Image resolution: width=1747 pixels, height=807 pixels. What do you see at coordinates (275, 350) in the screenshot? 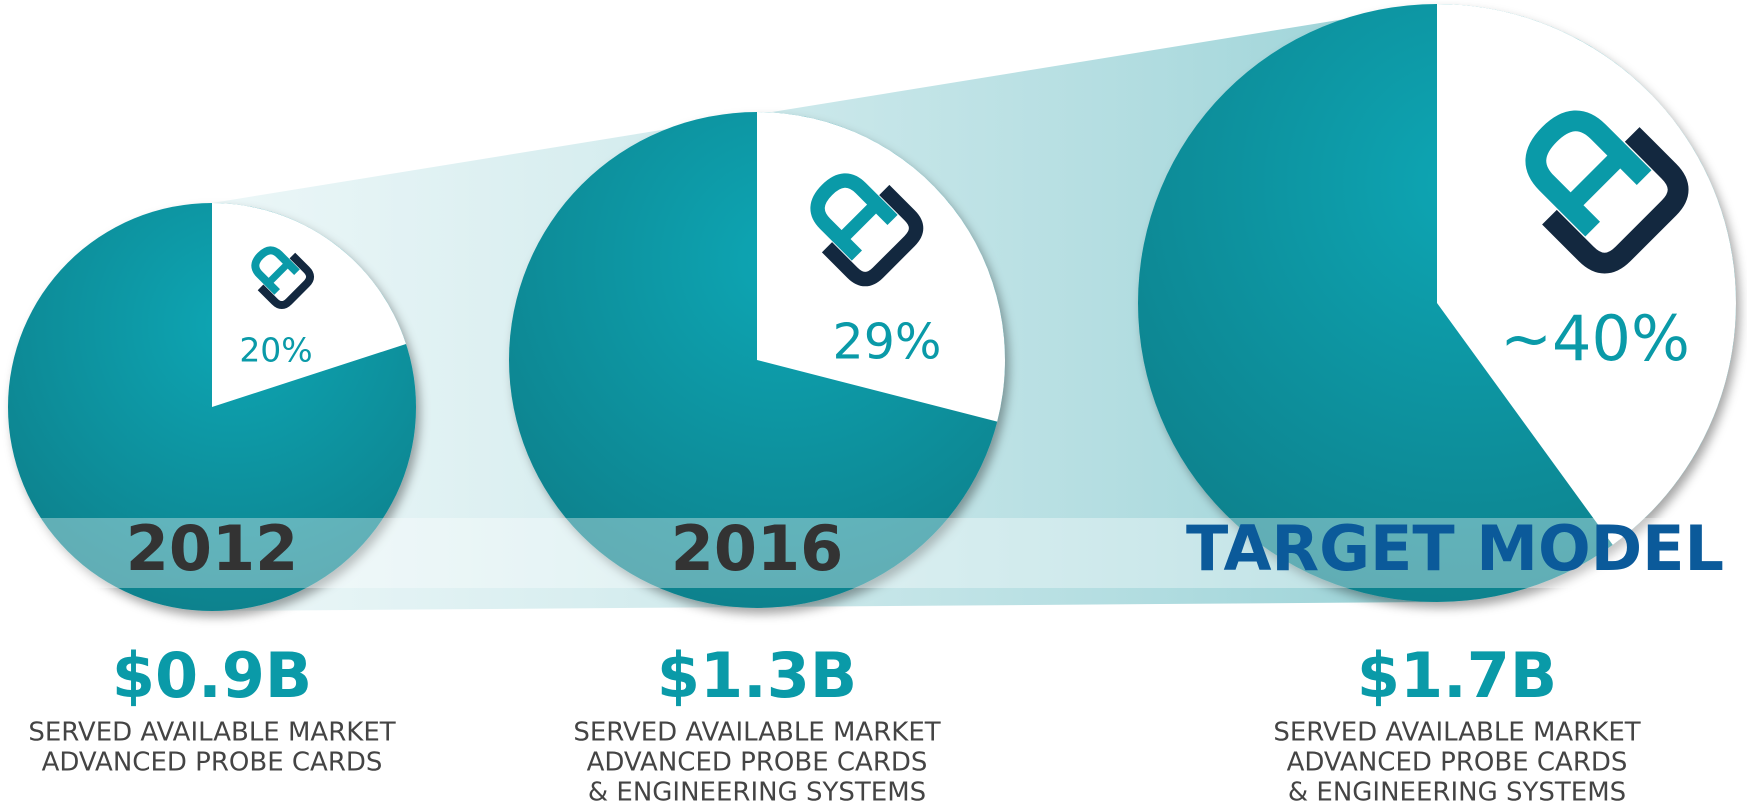
I see `pie-label: 20%` at bounding box center [275, 350].